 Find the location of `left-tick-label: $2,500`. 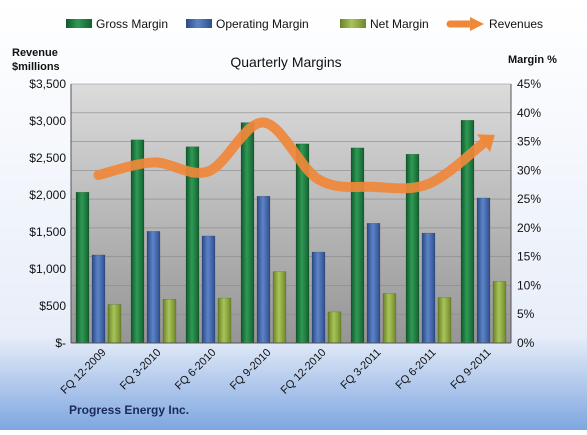

left-tick-label: $2,500 is located at coordinates (47, 158).